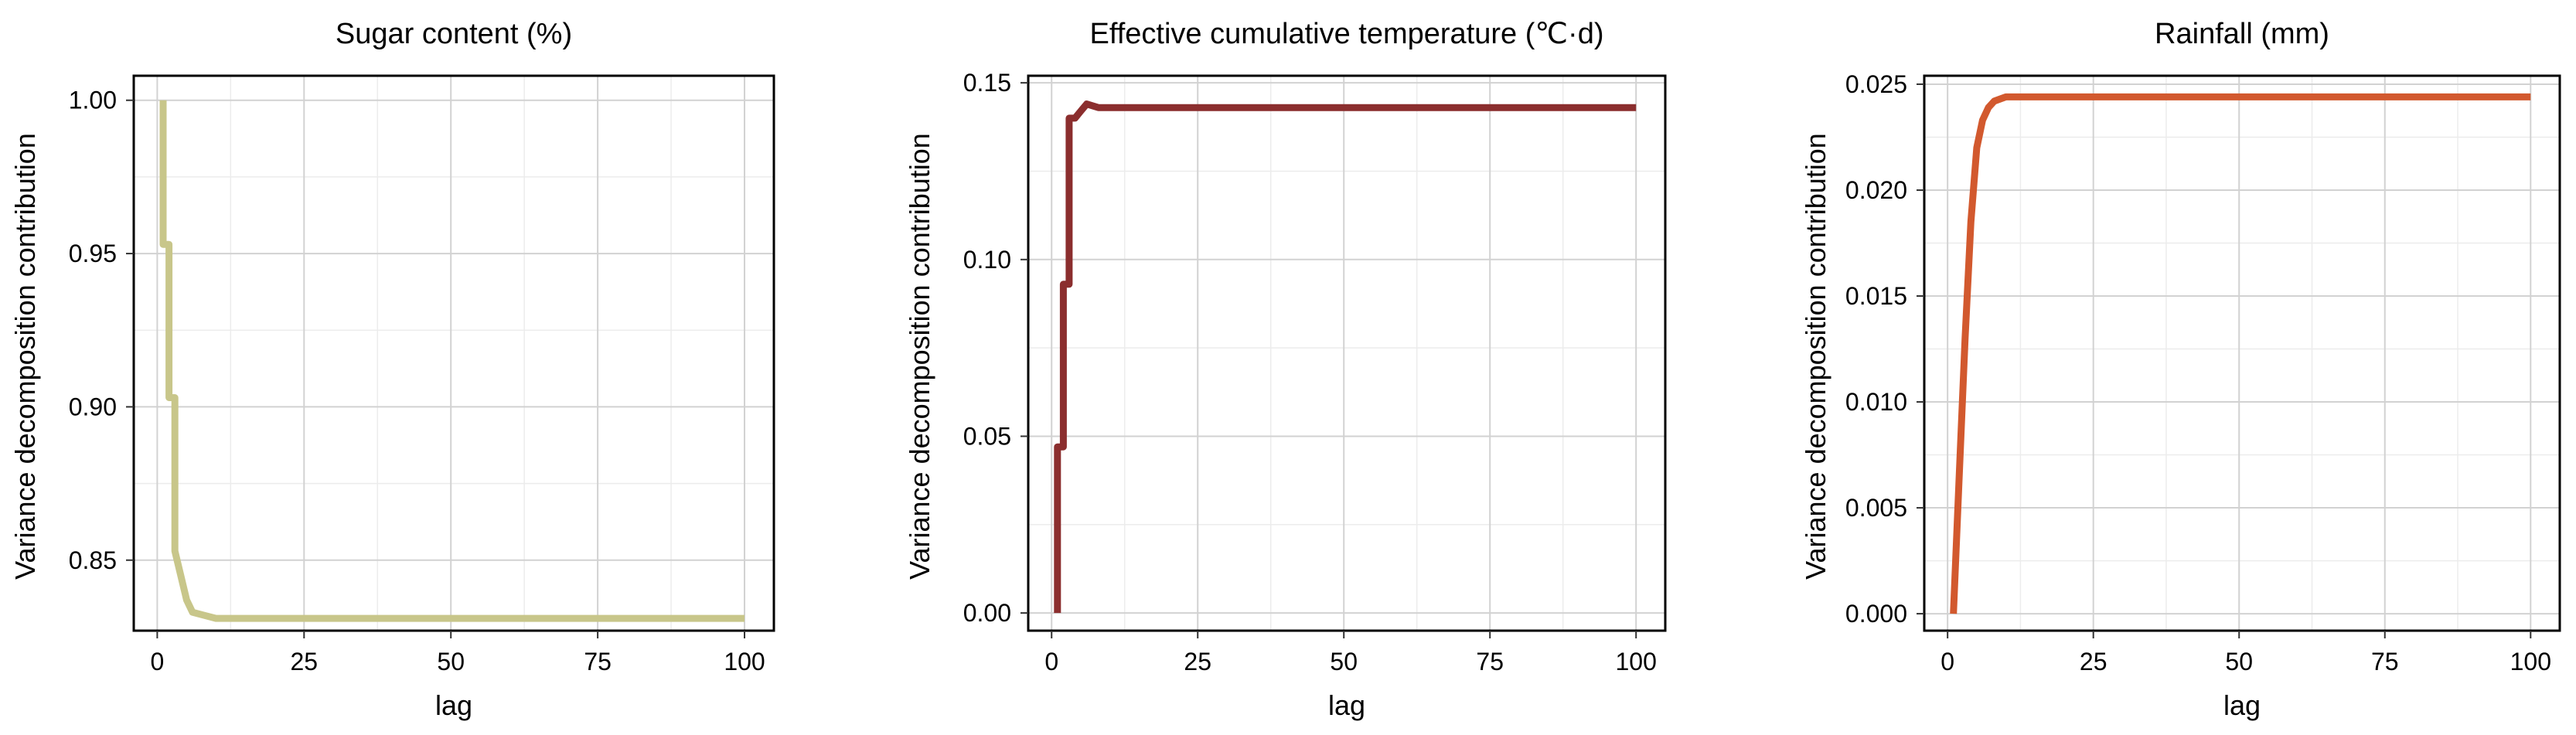 The image size is (2576, 735). What do you see at coordinates (1347, 34) in the screenshot?
I see `chart-title: Effective cumulative temperature (℃·d)` at bounding box center [1347, 34].